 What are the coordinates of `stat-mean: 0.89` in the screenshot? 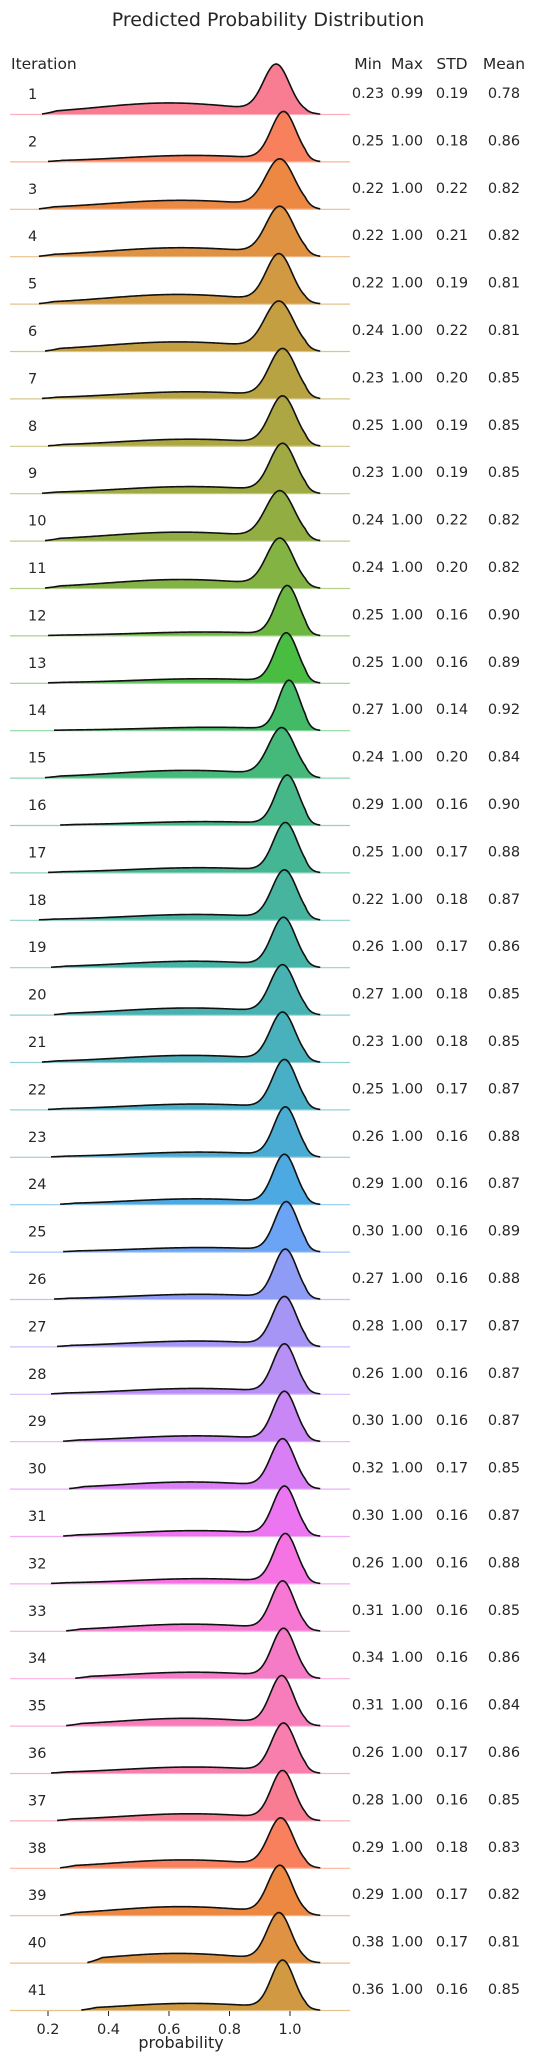 It's located at (504, 1232).